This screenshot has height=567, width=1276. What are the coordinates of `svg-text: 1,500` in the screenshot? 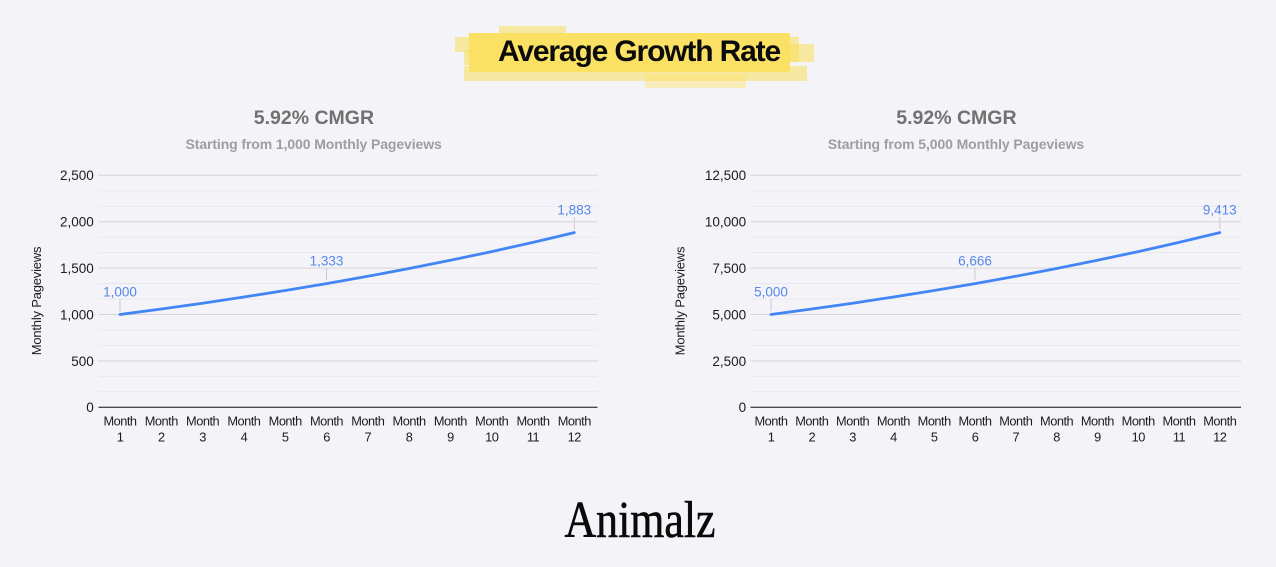 It's located at (77, 268).